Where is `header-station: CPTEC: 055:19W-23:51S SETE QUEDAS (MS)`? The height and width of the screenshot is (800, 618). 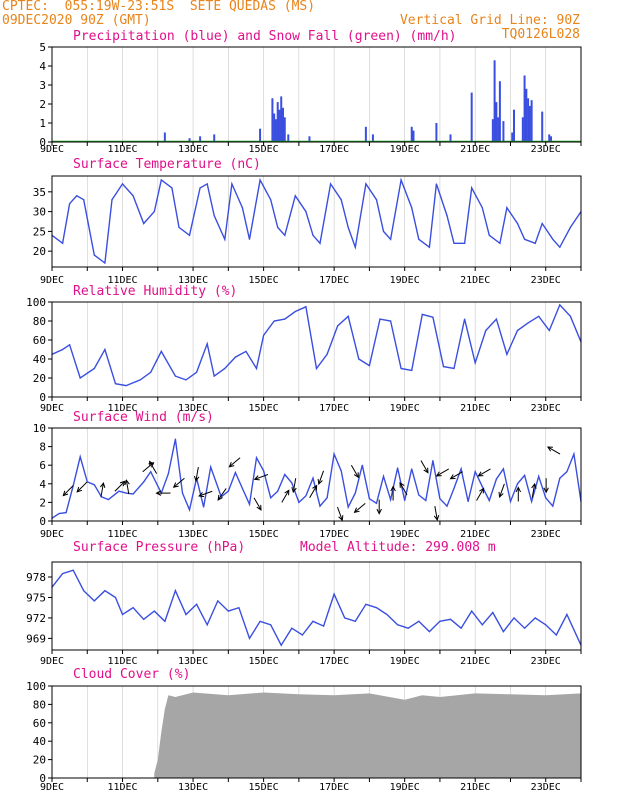
header-station: CPTEC: 055:19W-23:51S SETE QUEDAS (MS) is located at coordinates (159, 7).